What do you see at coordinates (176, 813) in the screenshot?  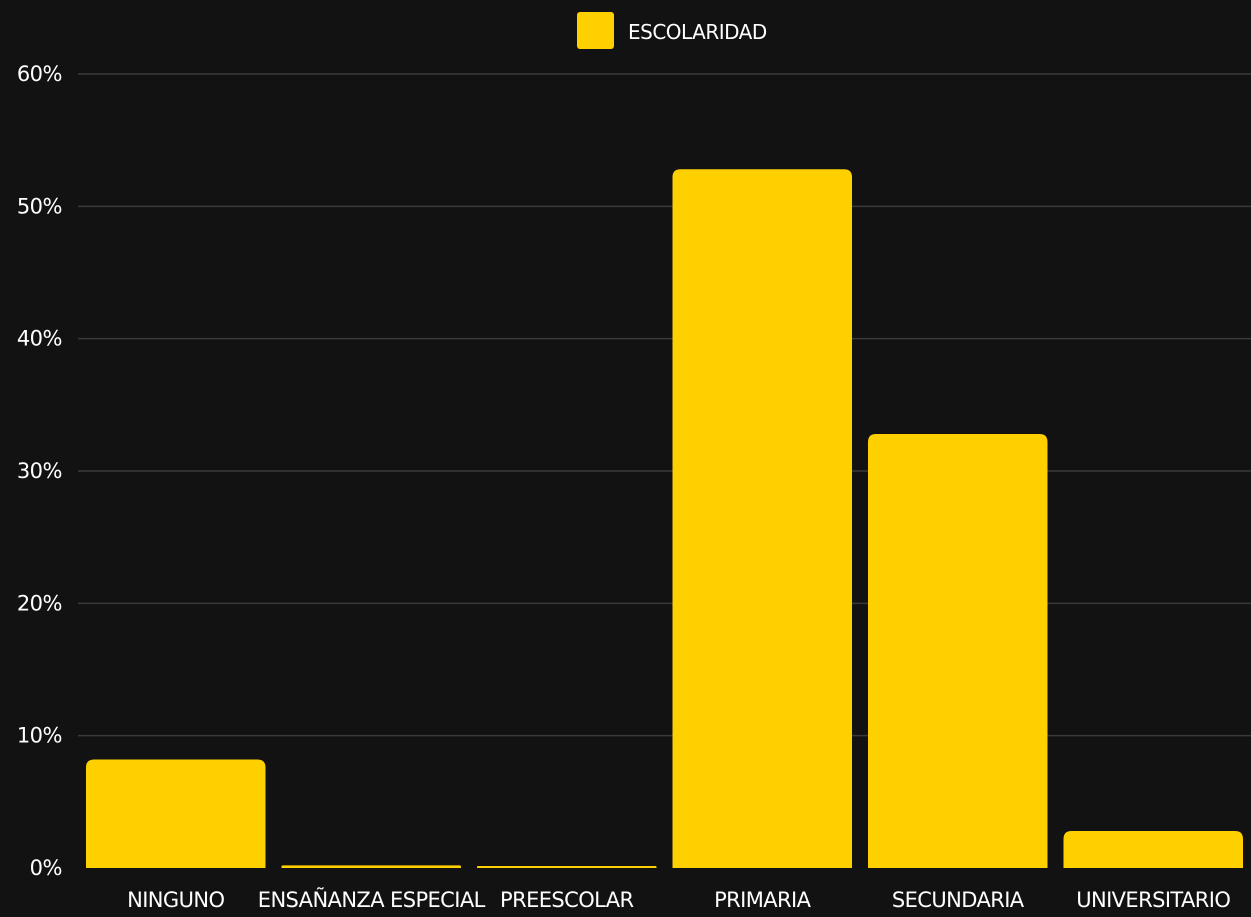 I see `bar-ninguno` at bounding box center [176, 813].